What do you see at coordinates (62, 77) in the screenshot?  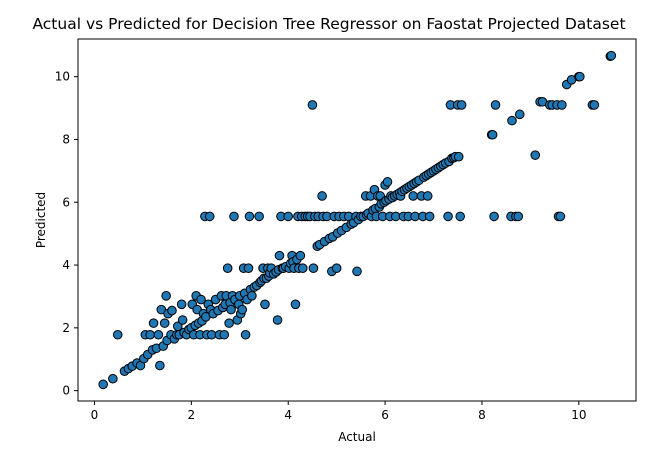 I see `y-tick-label: 10` at bounding box center [62, 77].